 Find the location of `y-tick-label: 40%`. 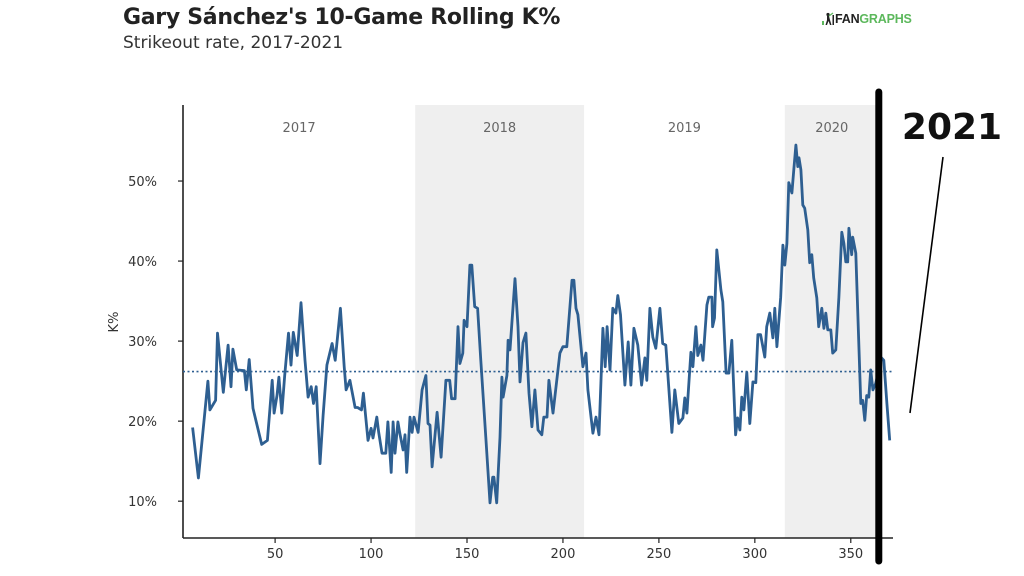

y-tick-label: 40% is located at coordinates (142, 262).